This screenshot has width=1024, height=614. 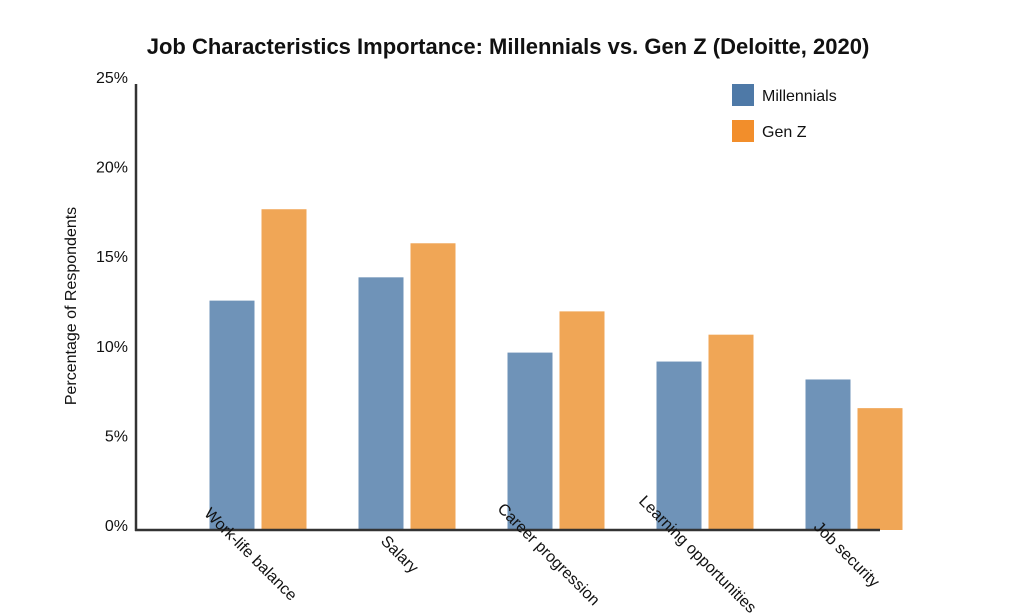 What do you see at coordinates (399, 555) in the screenshot?
I see `x-tick-label: Salary` at bounding box center [399, 555].